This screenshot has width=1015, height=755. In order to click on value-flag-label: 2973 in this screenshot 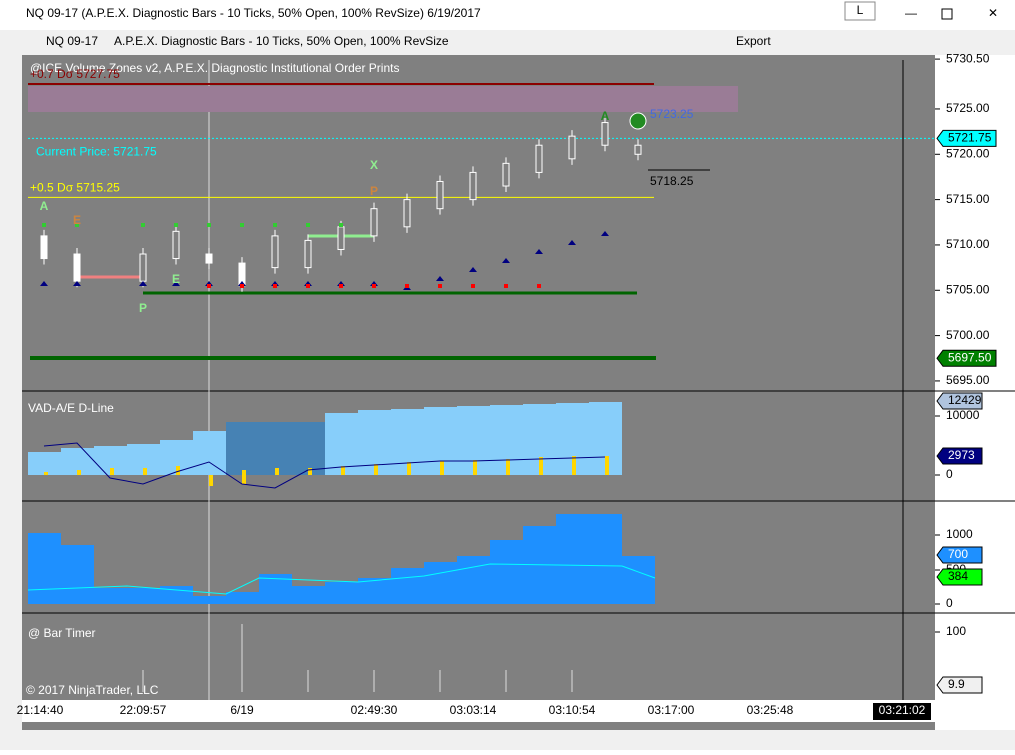, I will do `click(961, 455)`.